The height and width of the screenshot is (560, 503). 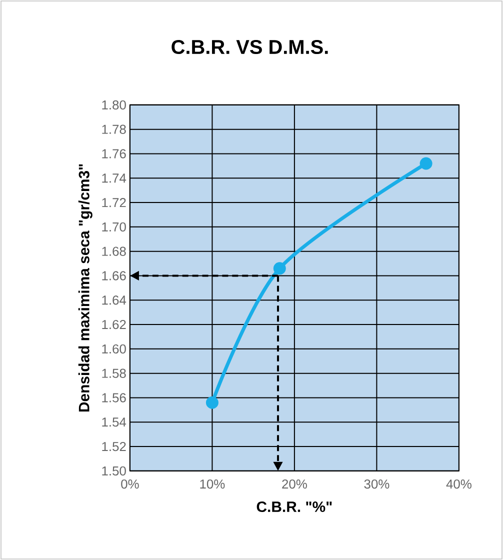 What do you see at coordinates (114, 300) in the screenshot?
I see `y-tick-label: 1.64` at bounding box center [114, 300].